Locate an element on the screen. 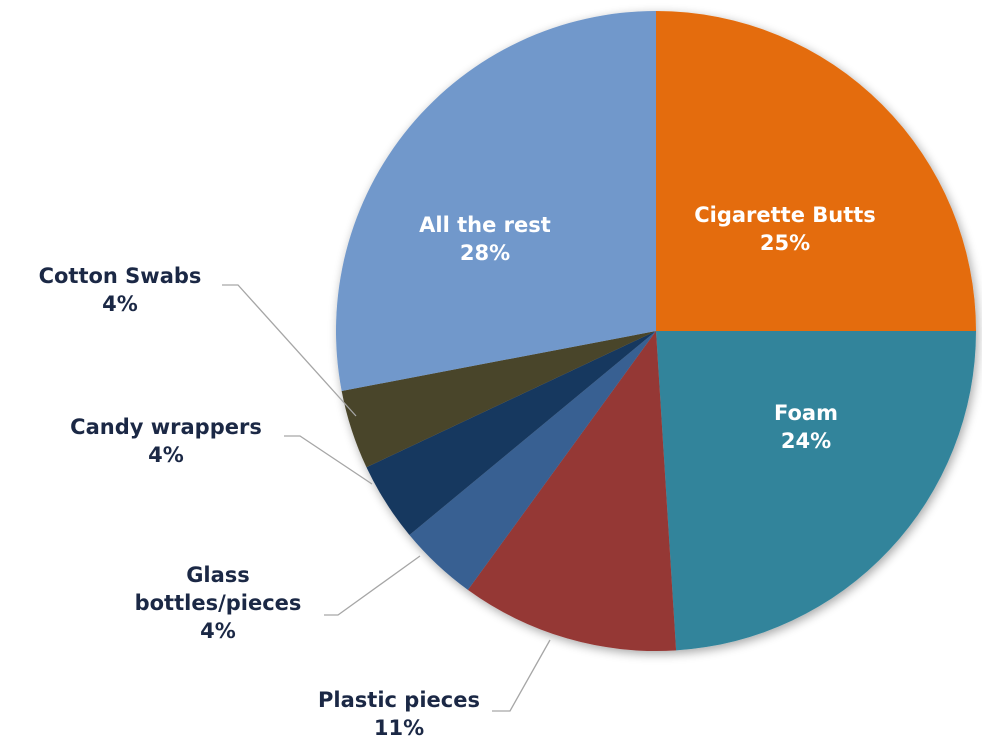  leader-line-glass-bottles-pieces is located at coordinates (372, 585).